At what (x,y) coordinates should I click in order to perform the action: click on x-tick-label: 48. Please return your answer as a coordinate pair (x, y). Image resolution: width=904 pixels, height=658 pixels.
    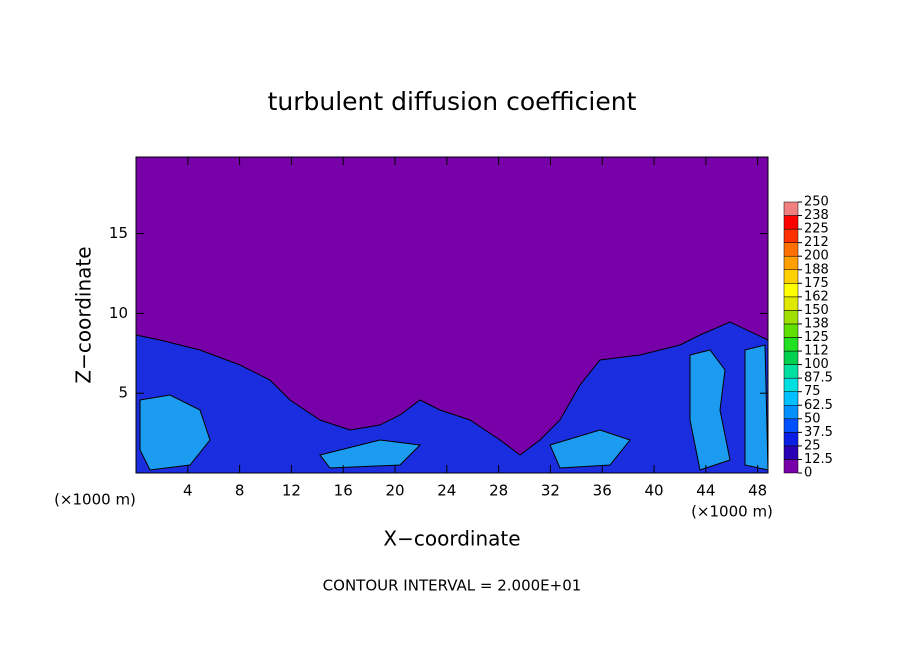
    Looking at the image, I should click on (757, 491).